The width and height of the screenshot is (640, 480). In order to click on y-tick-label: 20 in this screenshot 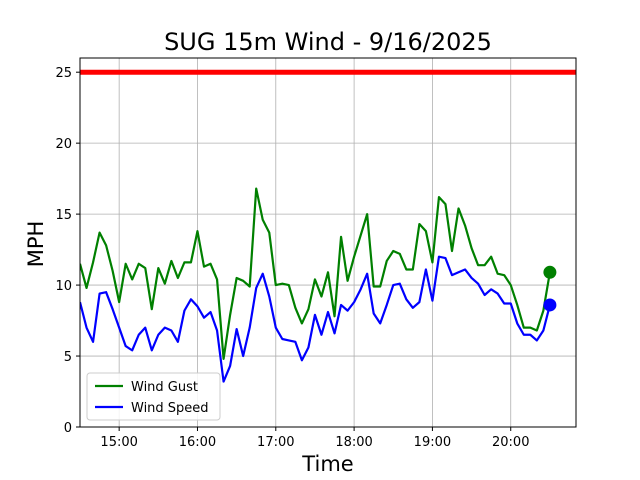, I will do `click(63, 144)`.